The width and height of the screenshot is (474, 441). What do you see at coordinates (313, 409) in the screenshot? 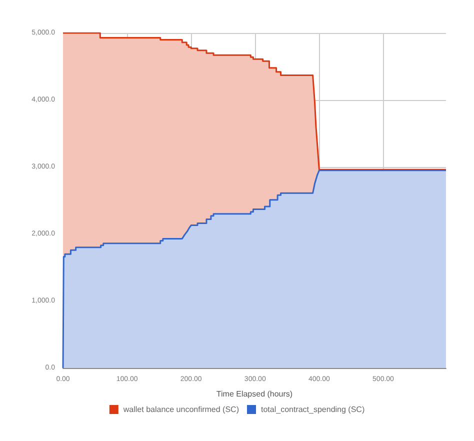
I see `legend-label: total_contract_spending (SC)` at bounding box center [313, 409].